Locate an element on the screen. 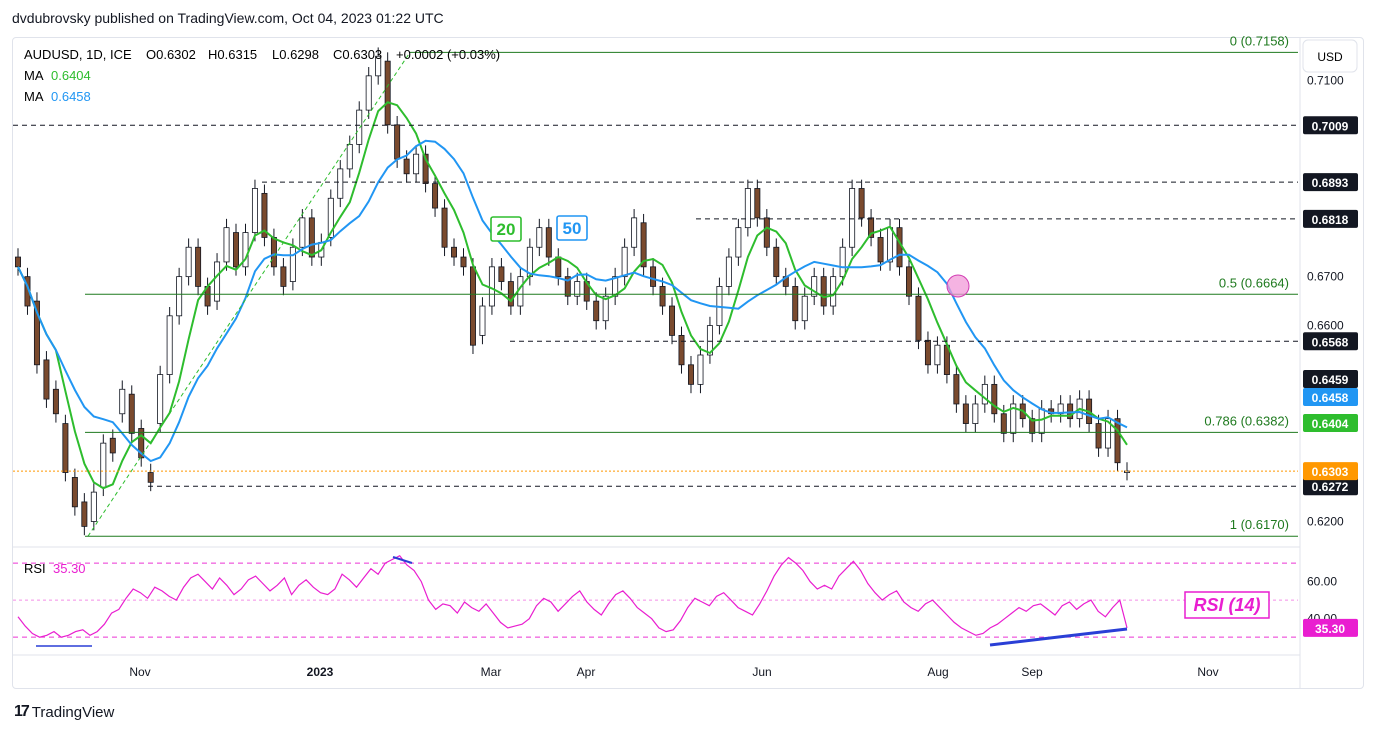 The height and width of the screenshot is (733, 1377). level-badge-label: 0.6568 is located at coordinates (1330, 342).